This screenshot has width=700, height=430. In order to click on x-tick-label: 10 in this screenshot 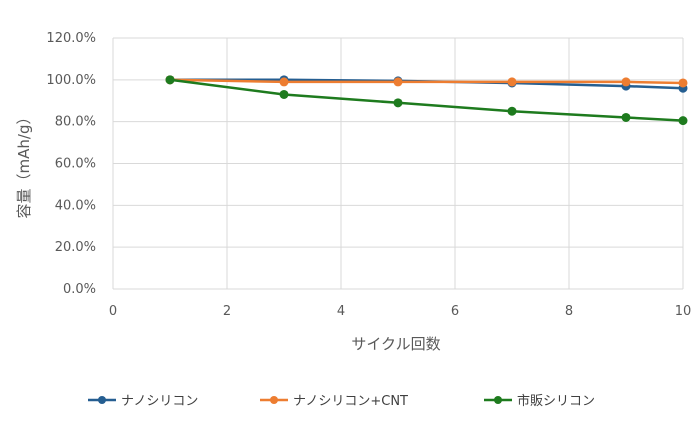, I will do `click(683, 311)`.